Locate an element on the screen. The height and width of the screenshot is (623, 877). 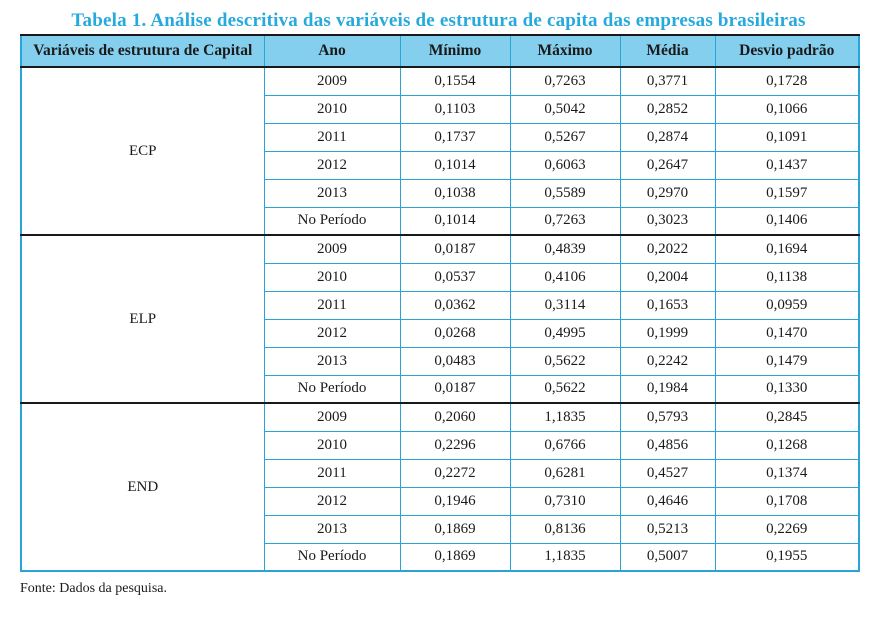
value-cell: 0,2060 is located at coordinates (455, 417).